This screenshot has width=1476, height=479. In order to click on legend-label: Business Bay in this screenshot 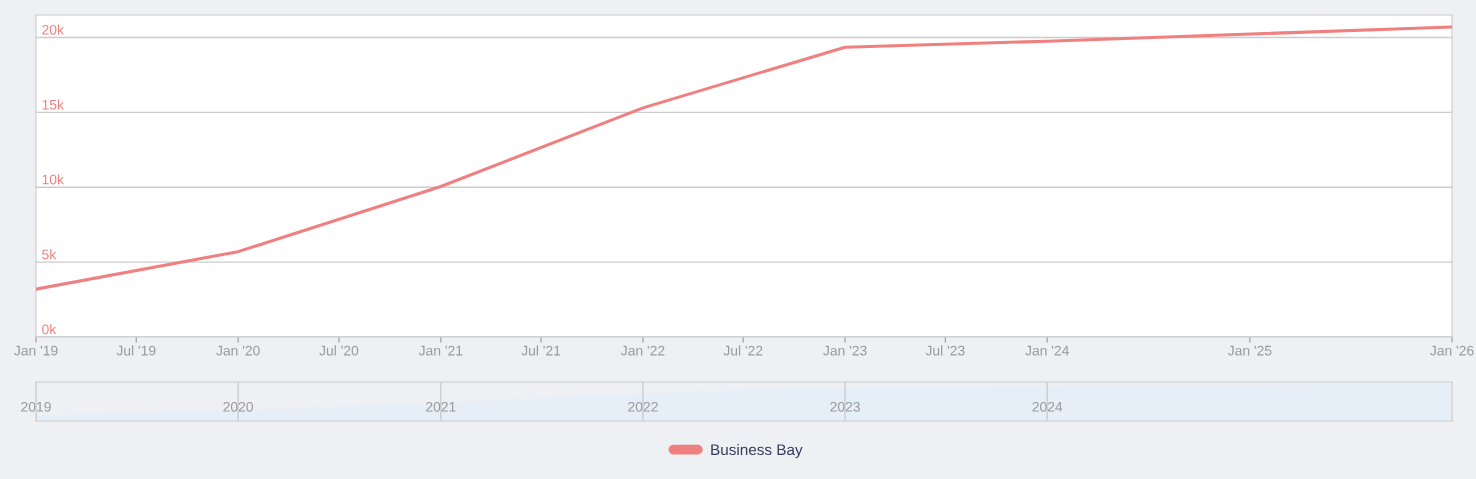, I will do `click(757, 451)`.